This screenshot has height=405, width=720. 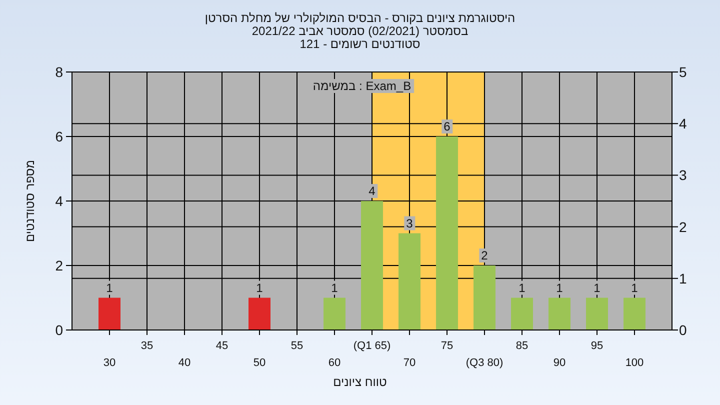 What do you see at coordinates (360, 18) in the screenshot?
I see `chart-title: היסטוגרמת ציונים בקורס - הבסיס המולקולרי של מחלת הסרטן` at bounding box center [360, 18].